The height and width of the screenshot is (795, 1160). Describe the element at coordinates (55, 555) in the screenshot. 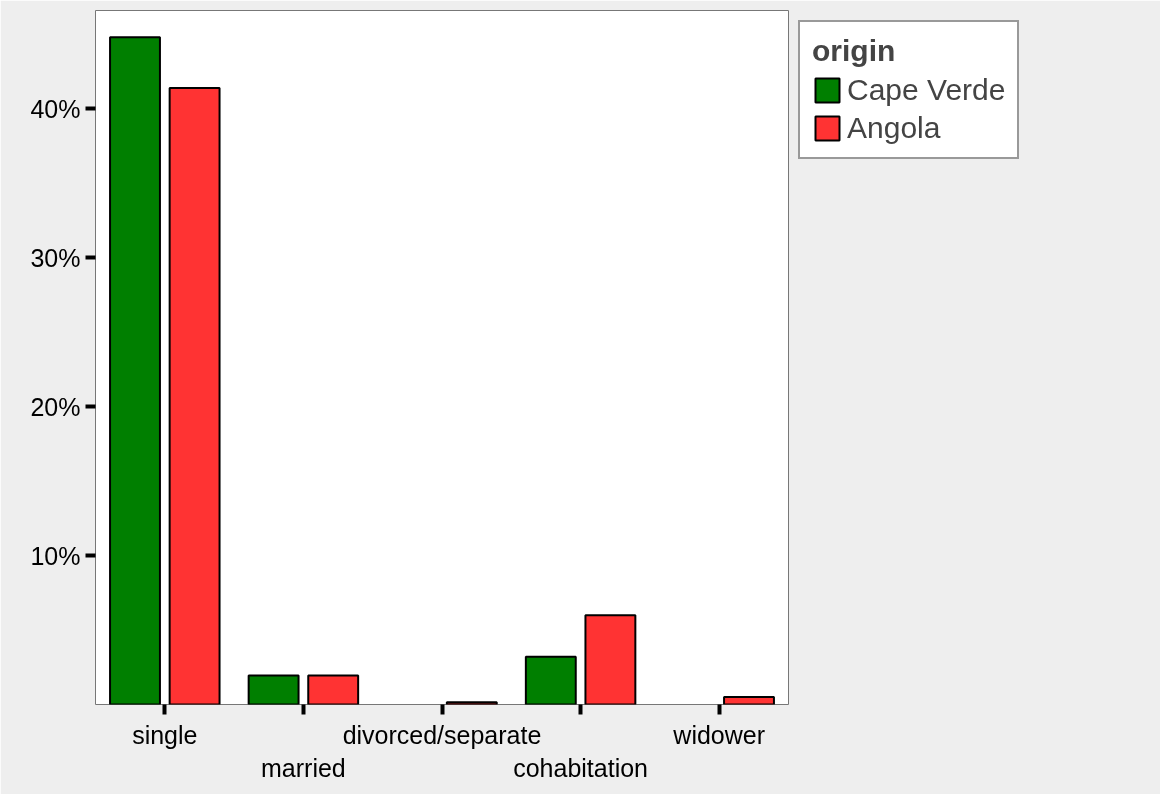

I see `y-tick-label: 10%` at that location.